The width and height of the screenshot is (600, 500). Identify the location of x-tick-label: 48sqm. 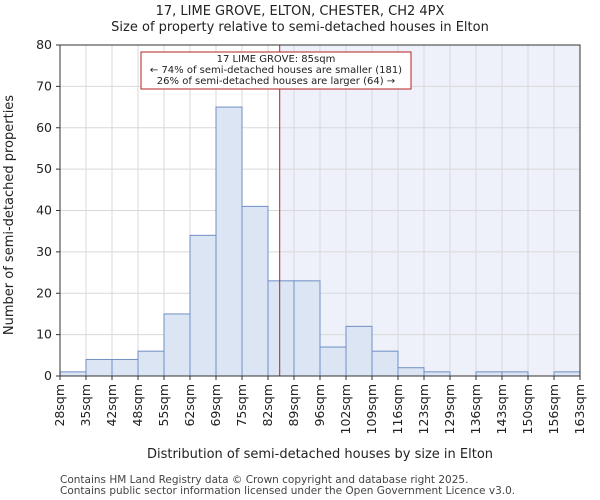
(137, 405).